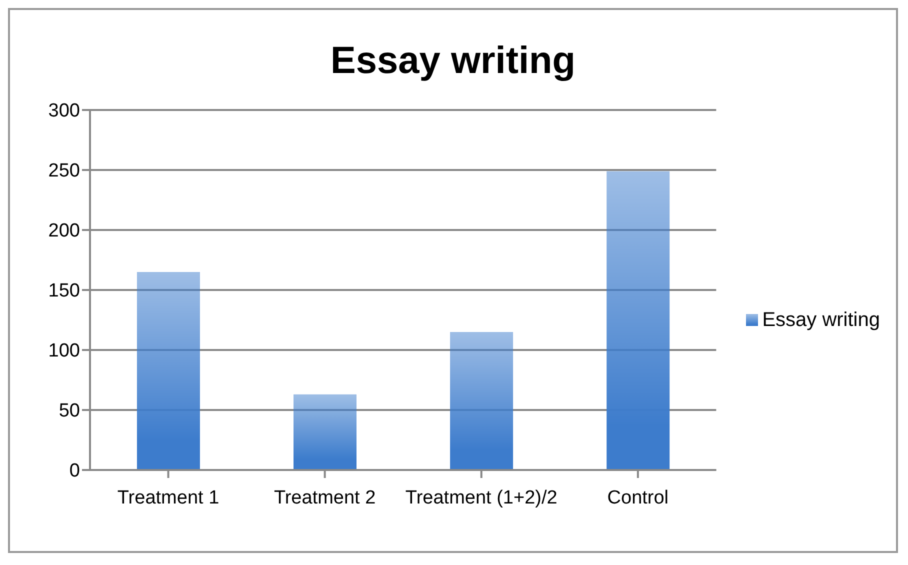  What do you see at coordinates (64, 231) in the screenshot?
I see `y-tick-label: 200` at bounding box center [64, 231].